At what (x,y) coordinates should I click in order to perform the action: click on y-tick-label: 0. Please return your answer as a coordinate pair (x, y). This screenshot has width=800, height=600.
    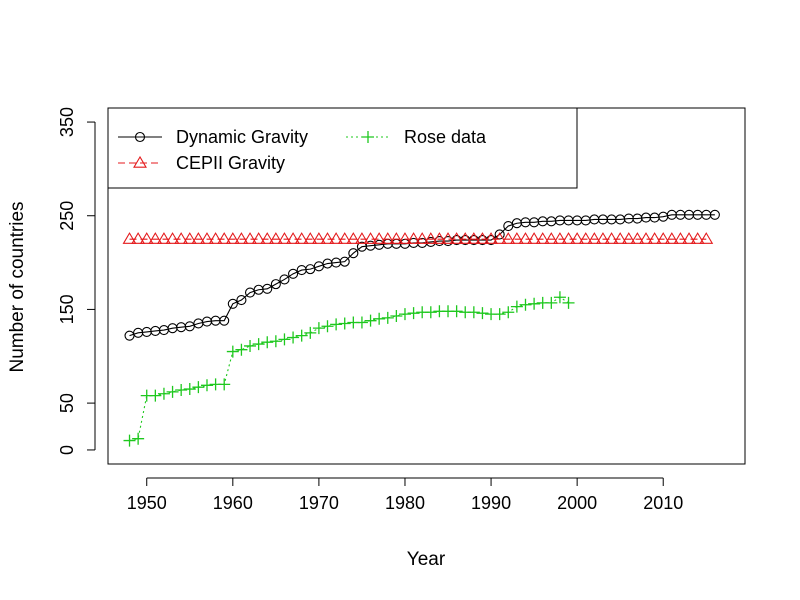
    Looking at the image, I should click on (67, 450).